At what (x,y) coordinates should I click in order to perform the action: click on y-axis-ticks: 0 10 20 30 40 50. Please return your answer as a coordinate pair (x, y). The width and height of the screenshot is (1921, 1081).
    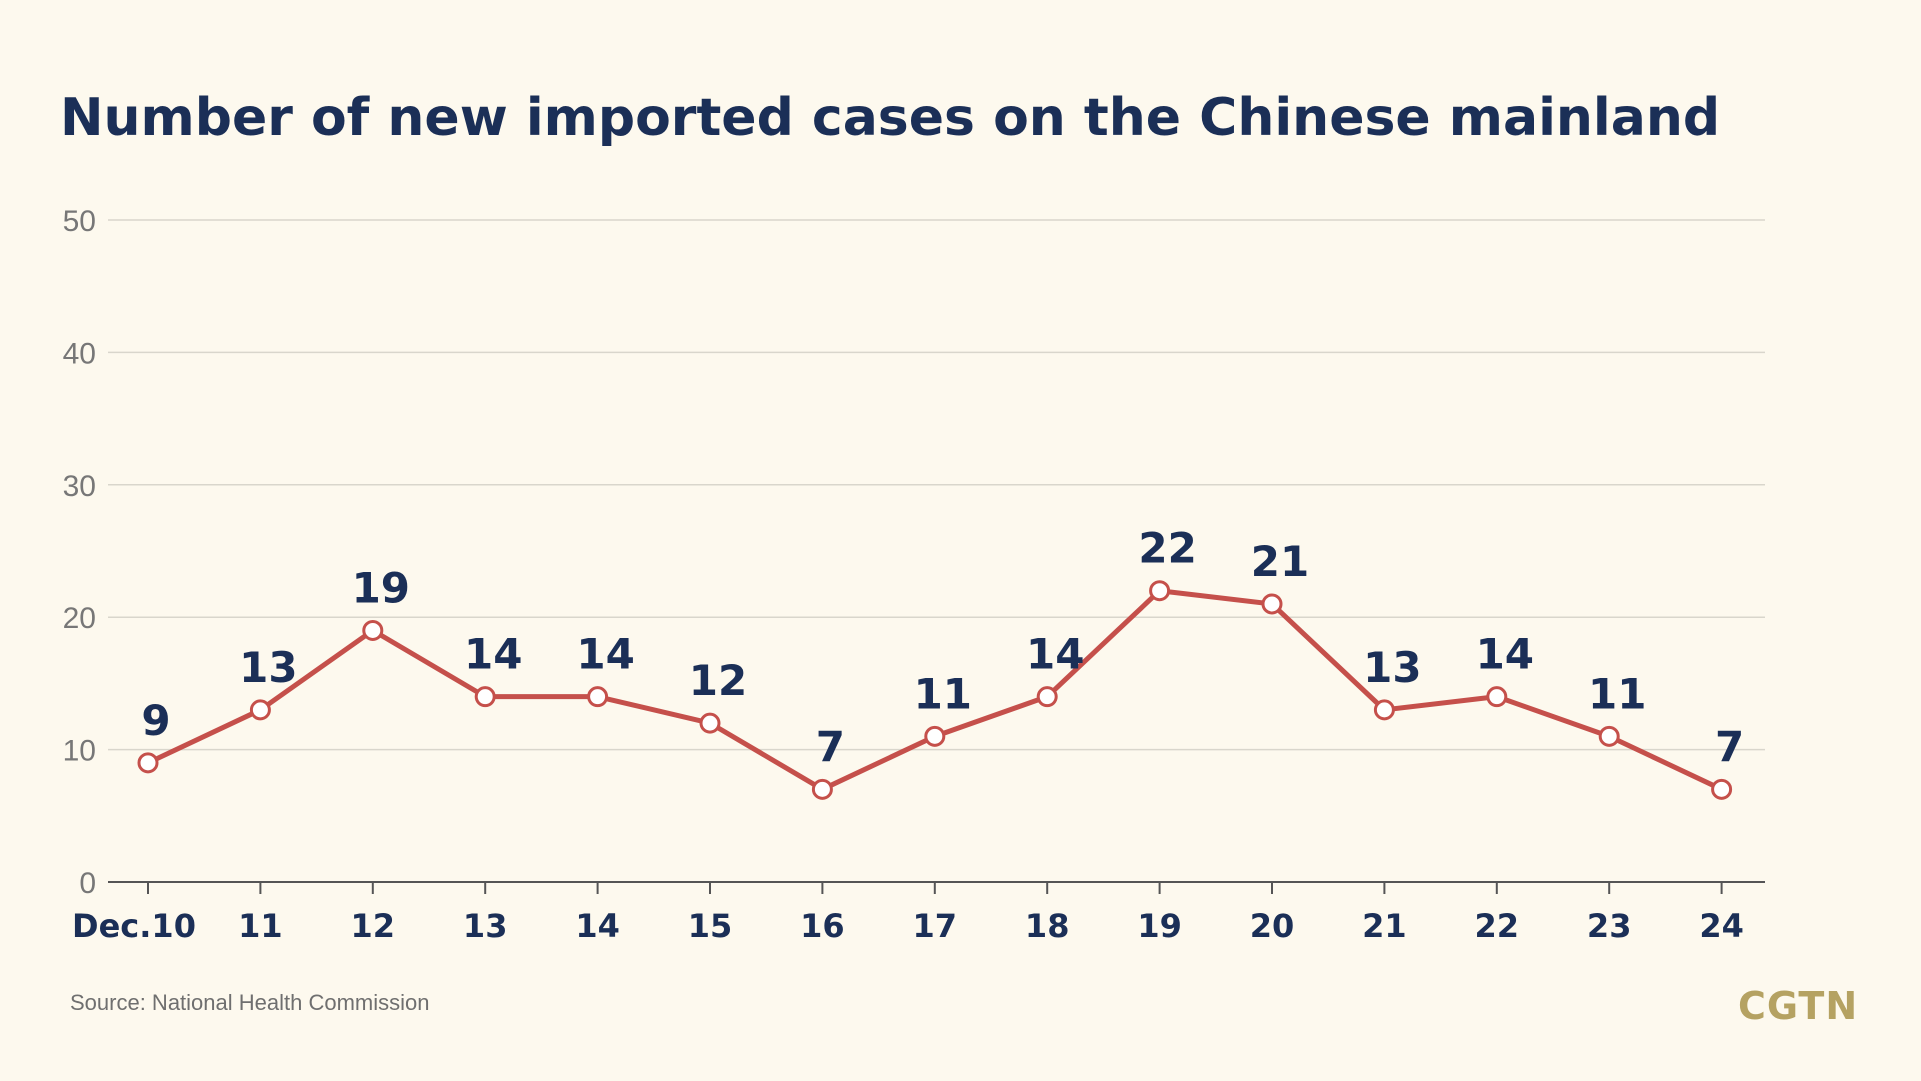
    Looking at the image, I should click on (79, 552).